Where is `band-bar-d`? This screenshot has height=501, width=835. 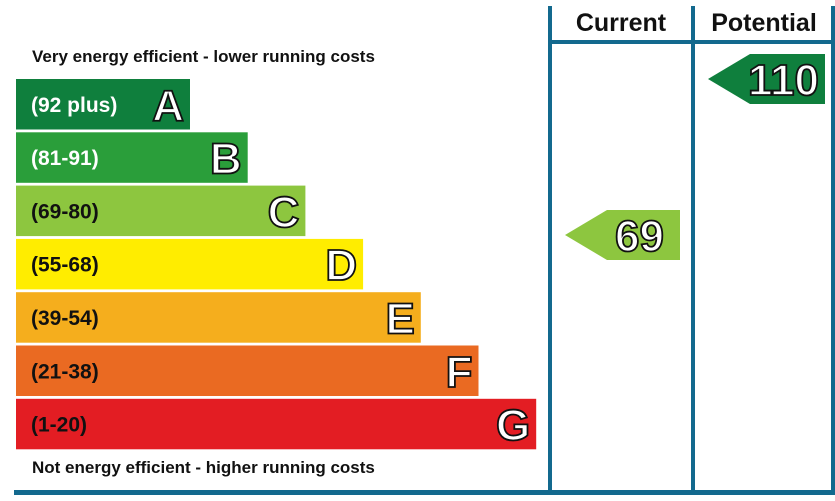 band-bar-d is located at coordinates (190, 264).